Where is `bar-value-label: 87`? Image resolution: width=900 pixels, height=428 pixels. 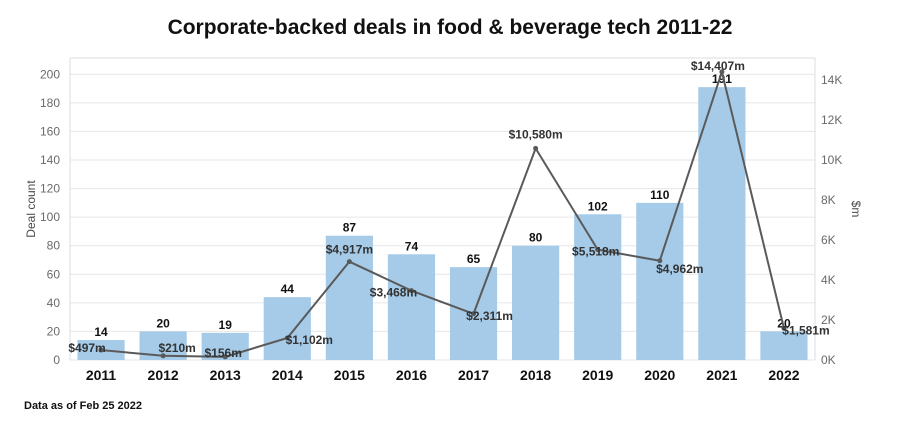
bar-value-label: 87 is located at coordinates (350, 228).